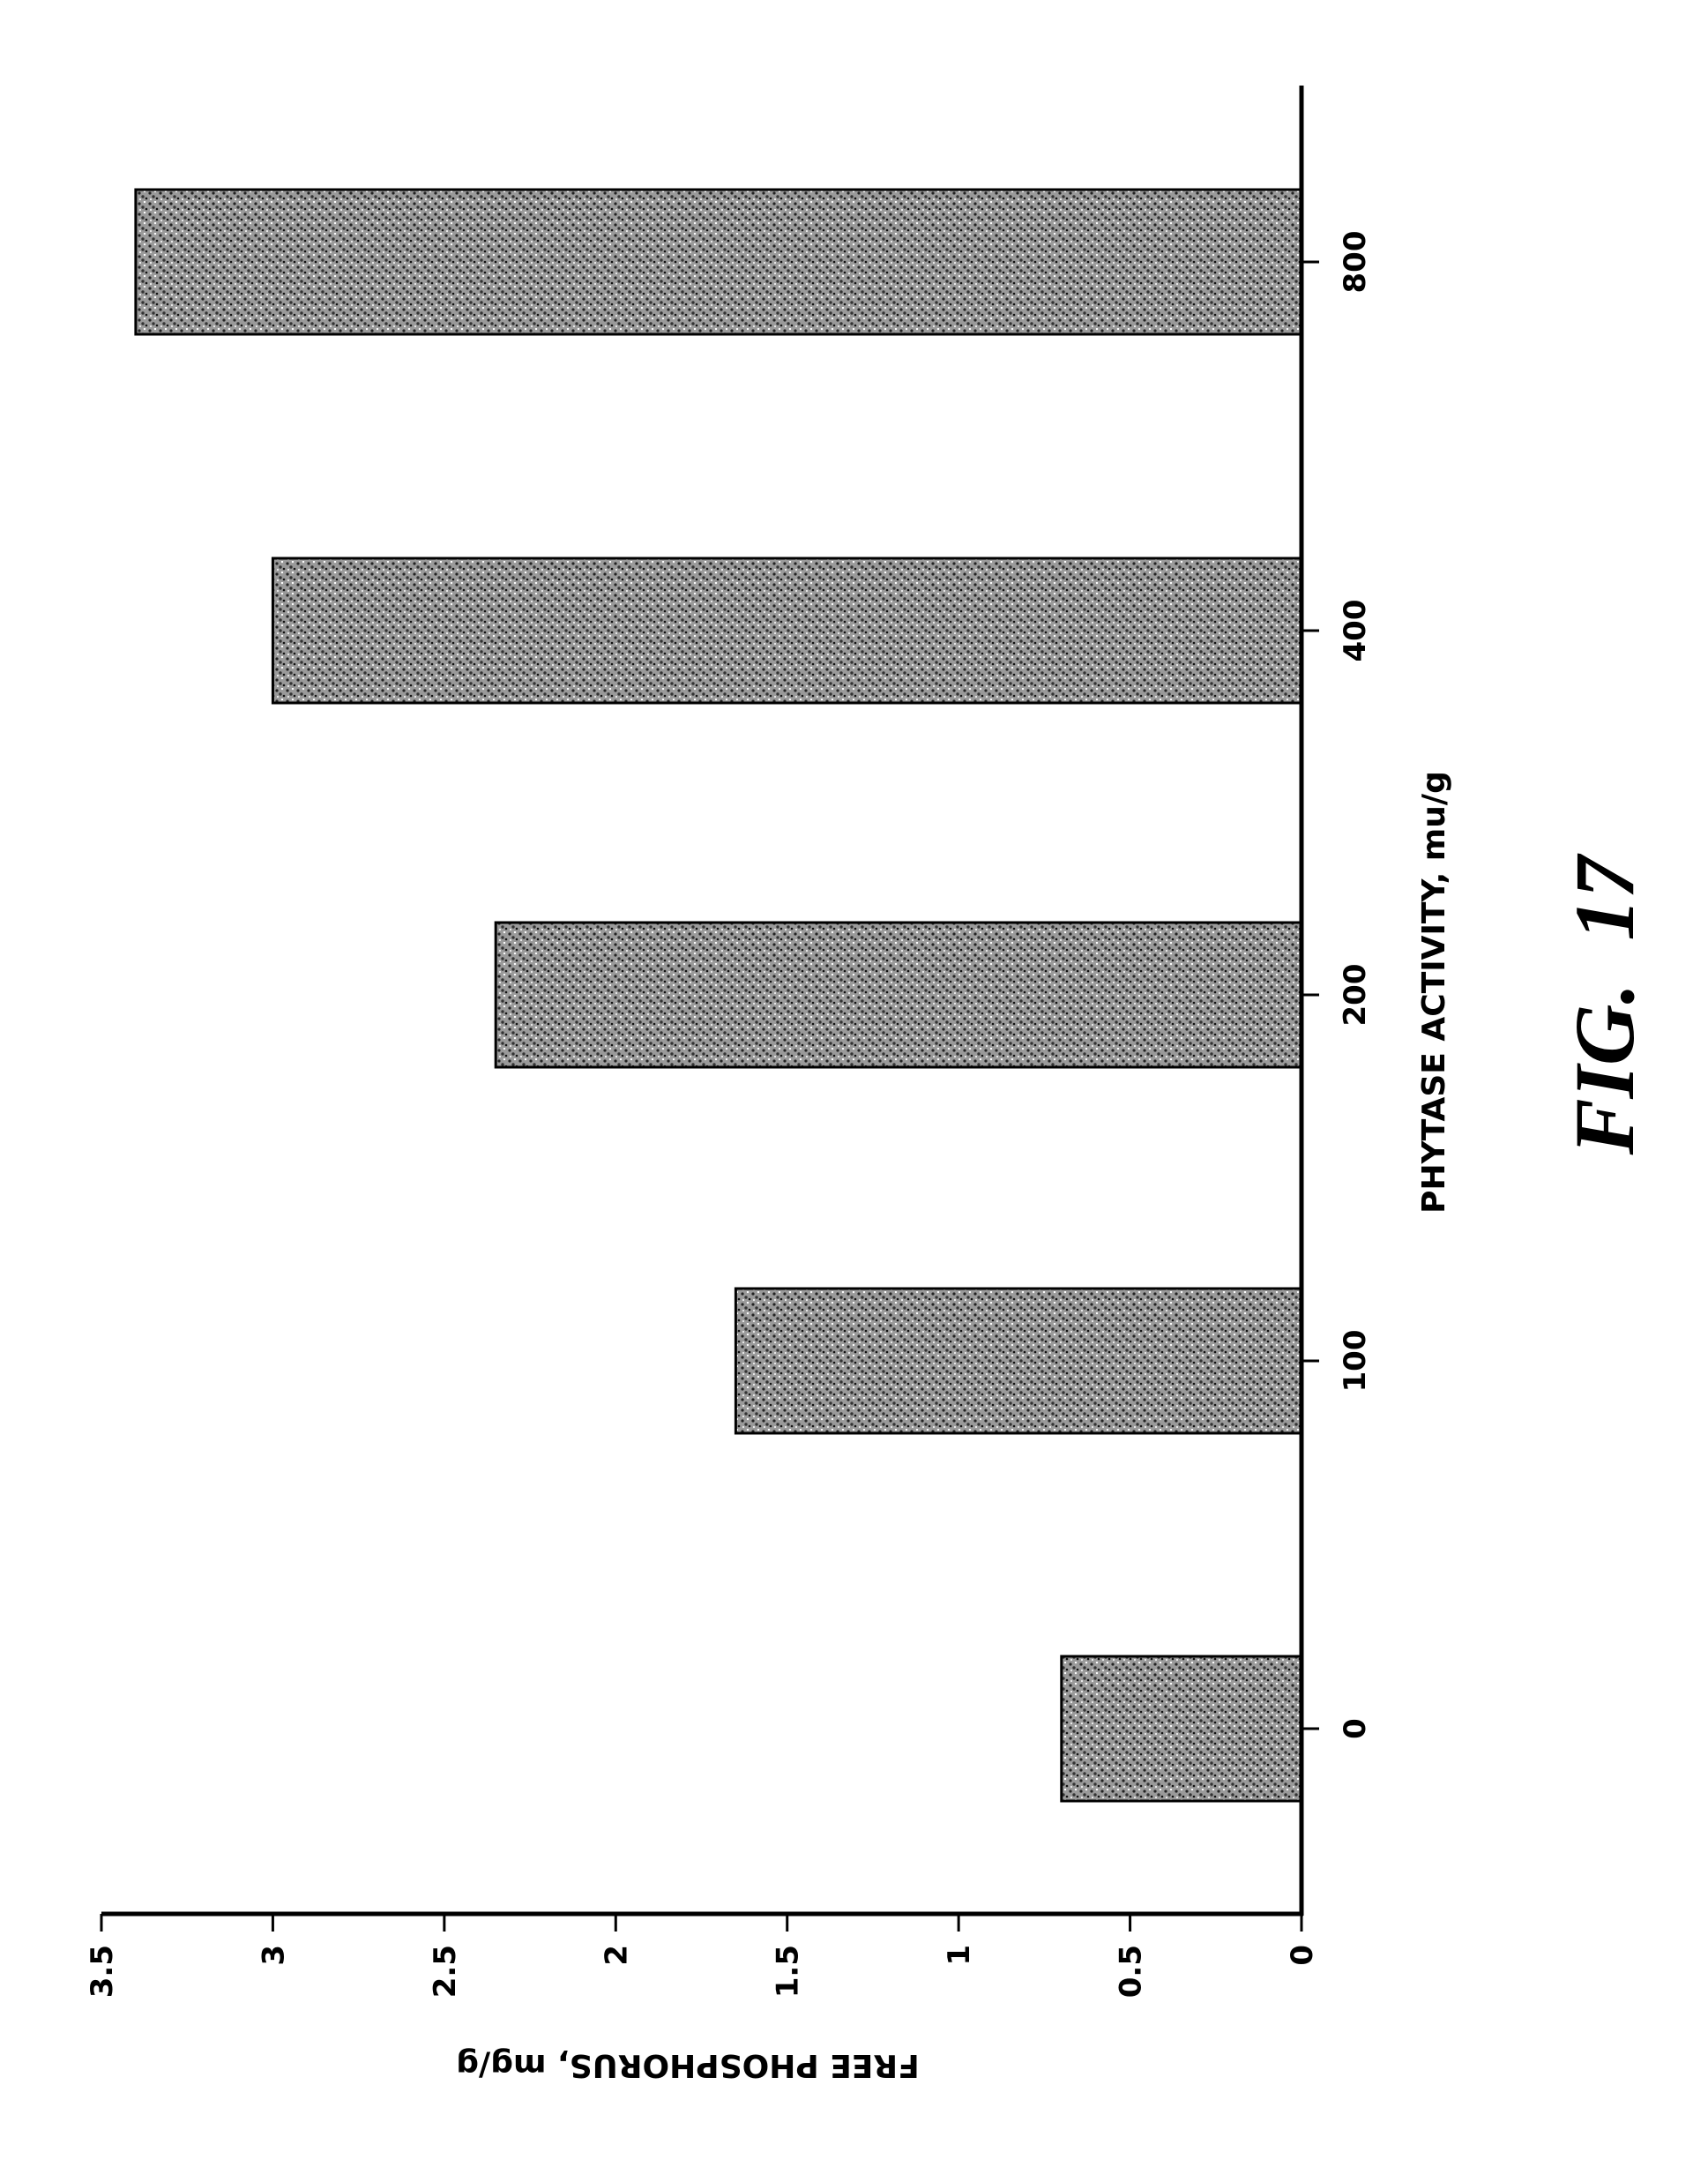 Image resolution: width=1708 pixels, height=2167 pixels. What do you see at coordinates (1131, 1972) in the screenshot?
I see `y-tick-label: 0.5` at bounding box center [1131, 1972].